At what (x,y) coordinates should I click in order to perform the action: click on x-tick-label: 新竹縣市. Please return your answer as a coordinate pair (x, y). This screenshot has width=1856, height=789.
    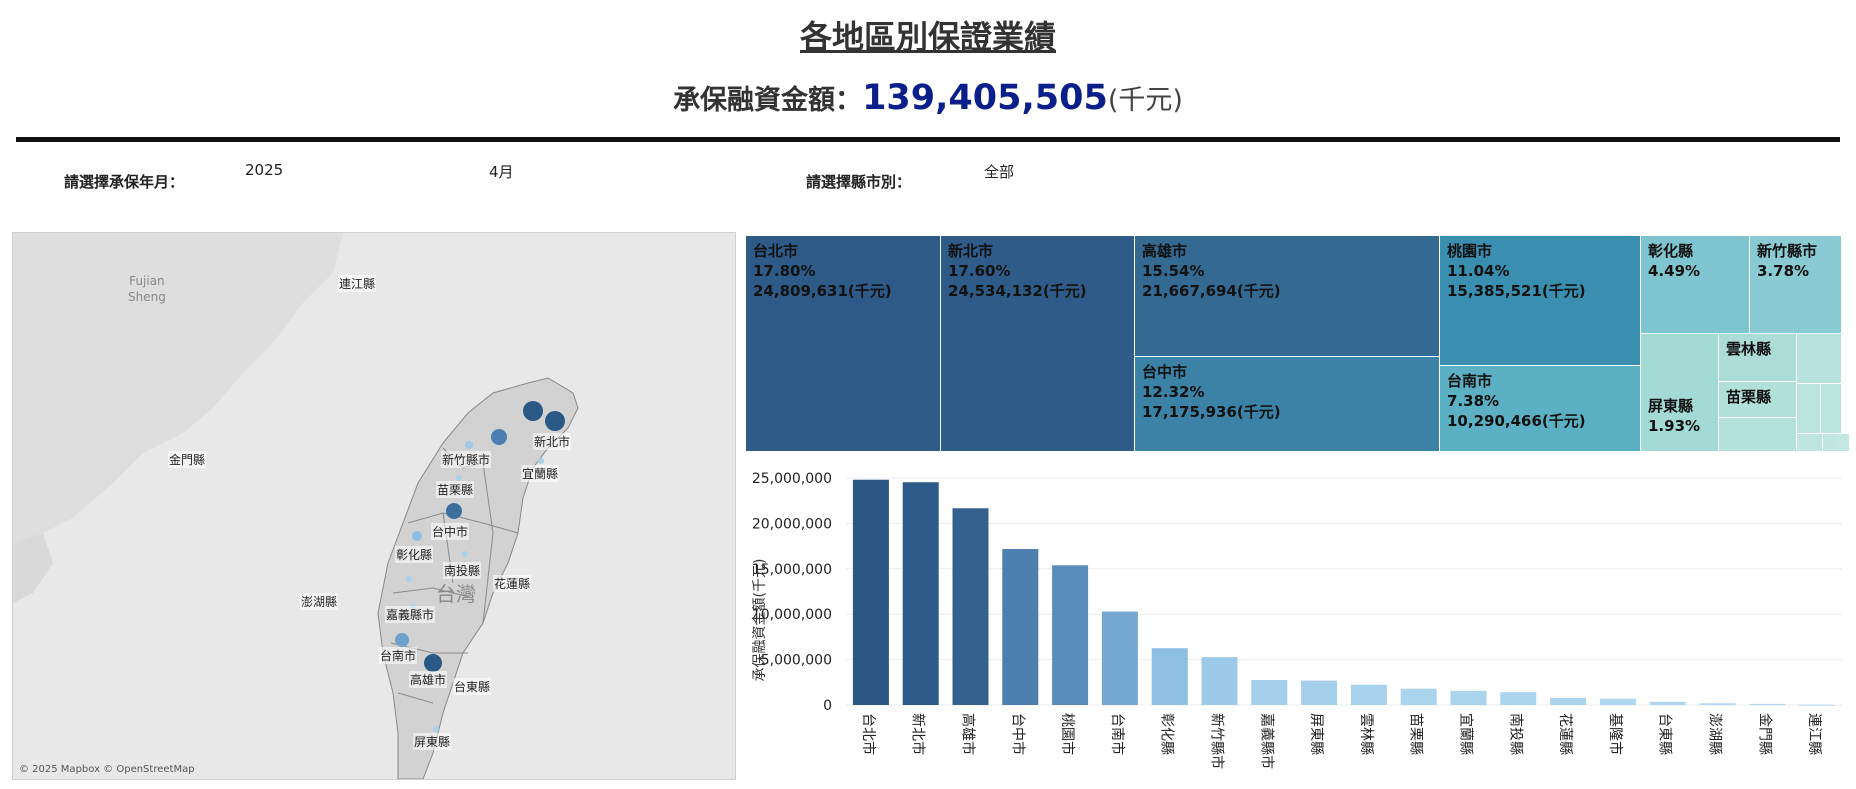
    Looking at the image, I should click on (1217, 741).